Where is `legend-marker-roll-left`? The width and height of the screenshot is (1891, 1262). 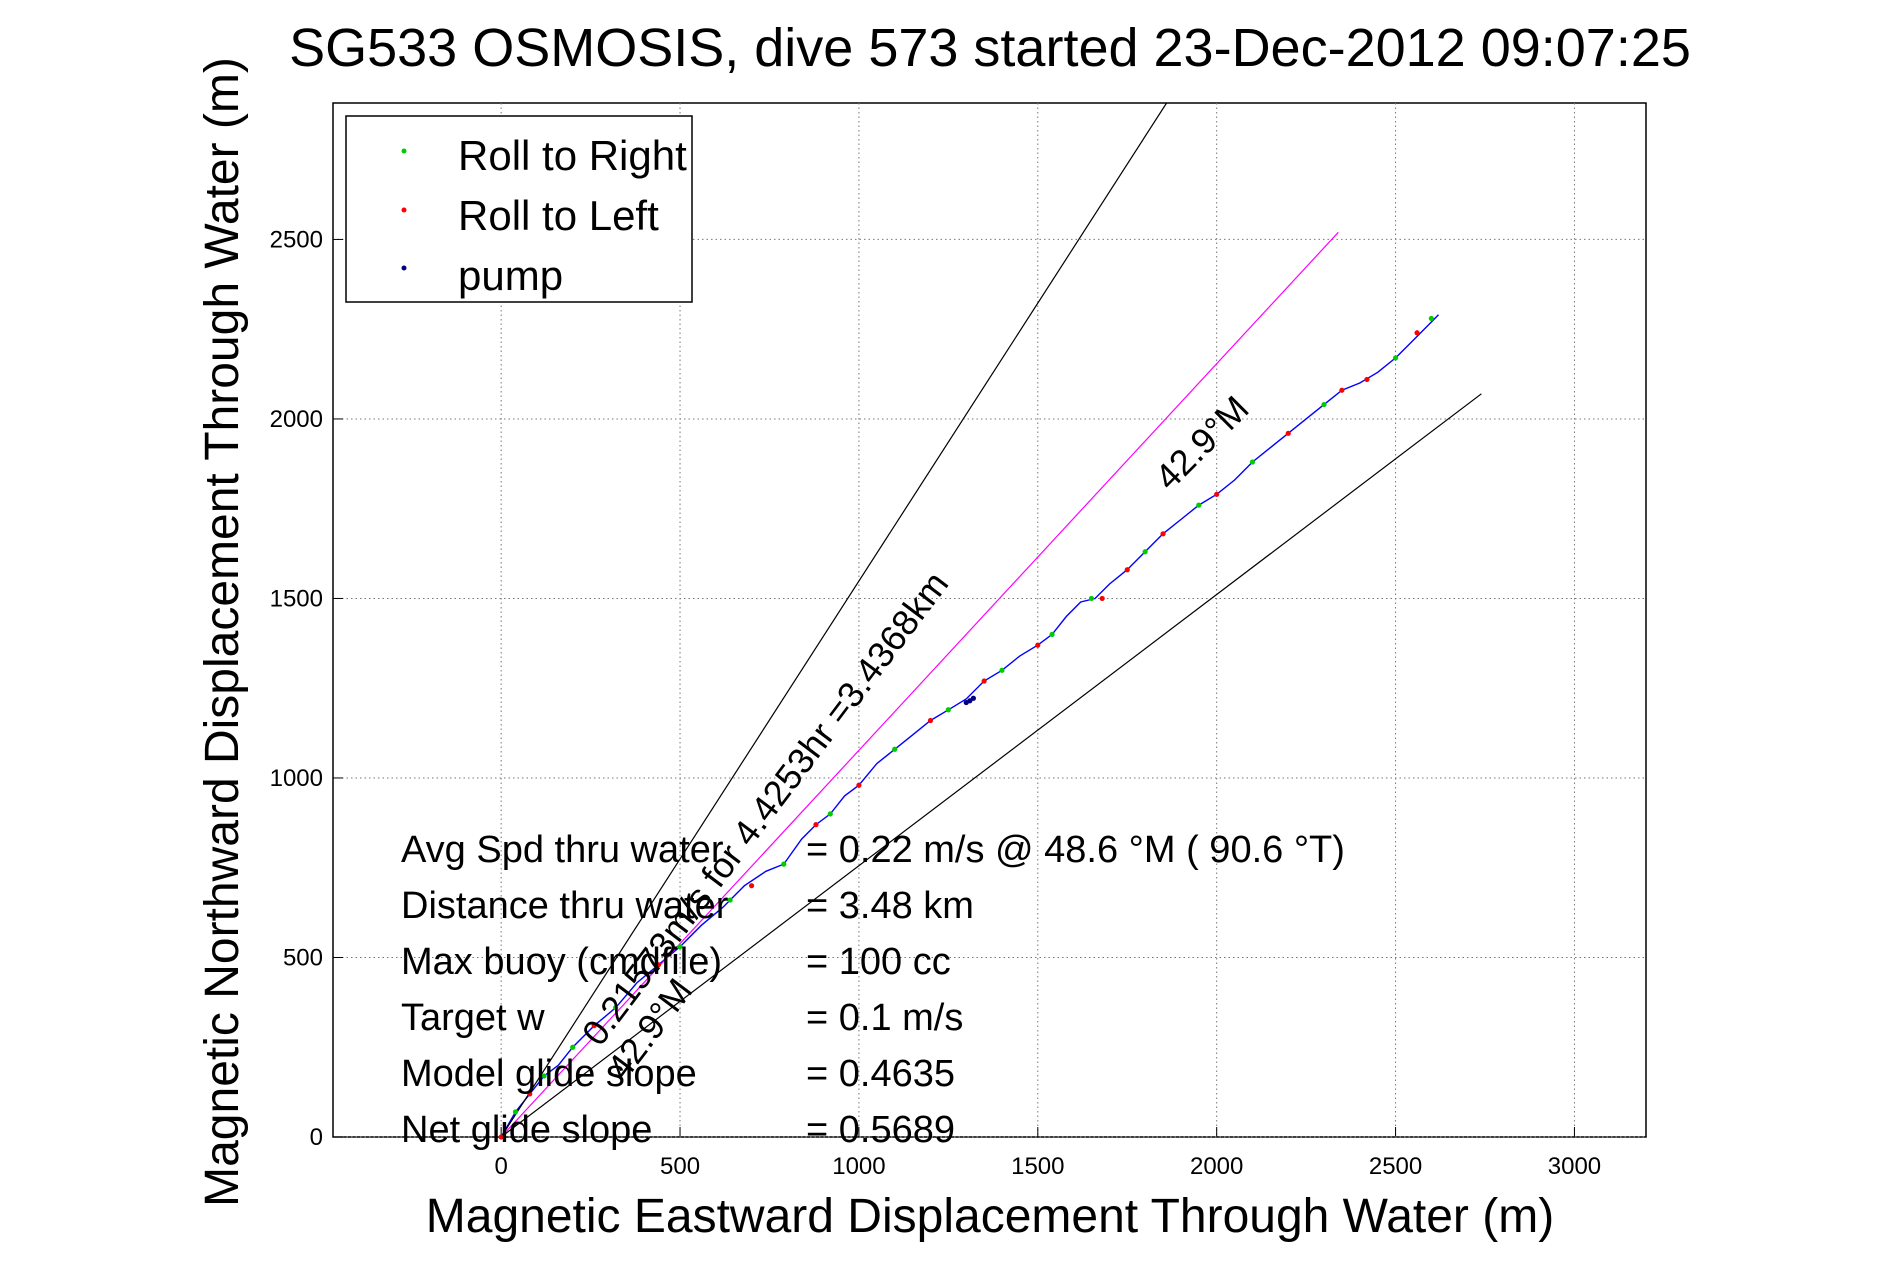
legend-marker-roll-left is located at coordinates (404, 210).